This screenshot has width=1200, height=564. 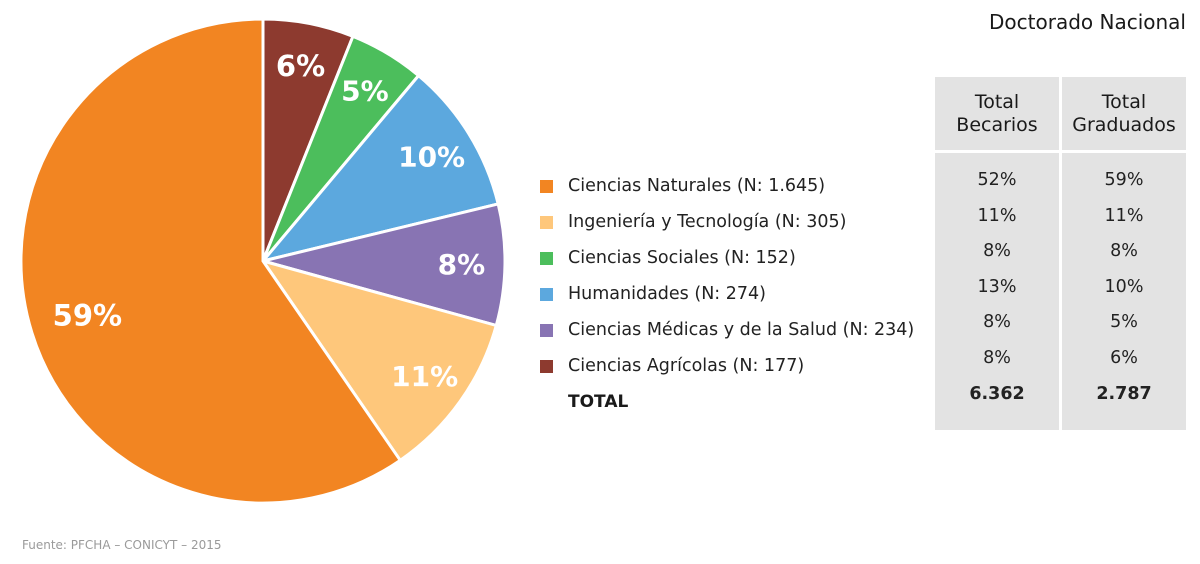 I want to click on legend-item: Ciencias Médicas y de la Salud (N: 234), so click(x=740, y=330).